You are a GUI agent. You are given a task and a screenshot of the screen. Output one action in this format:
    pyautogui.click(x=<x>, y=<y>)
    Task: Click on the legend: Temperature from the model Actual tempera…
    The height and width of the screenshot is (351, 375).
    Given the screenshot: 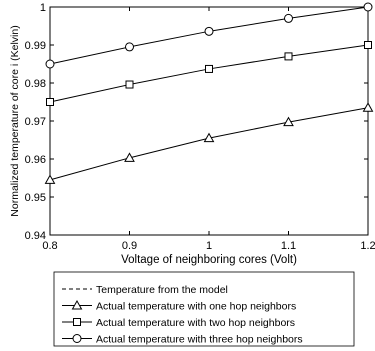 What is the action you would take?
    pyautogui.click(x=182, y=315)
    